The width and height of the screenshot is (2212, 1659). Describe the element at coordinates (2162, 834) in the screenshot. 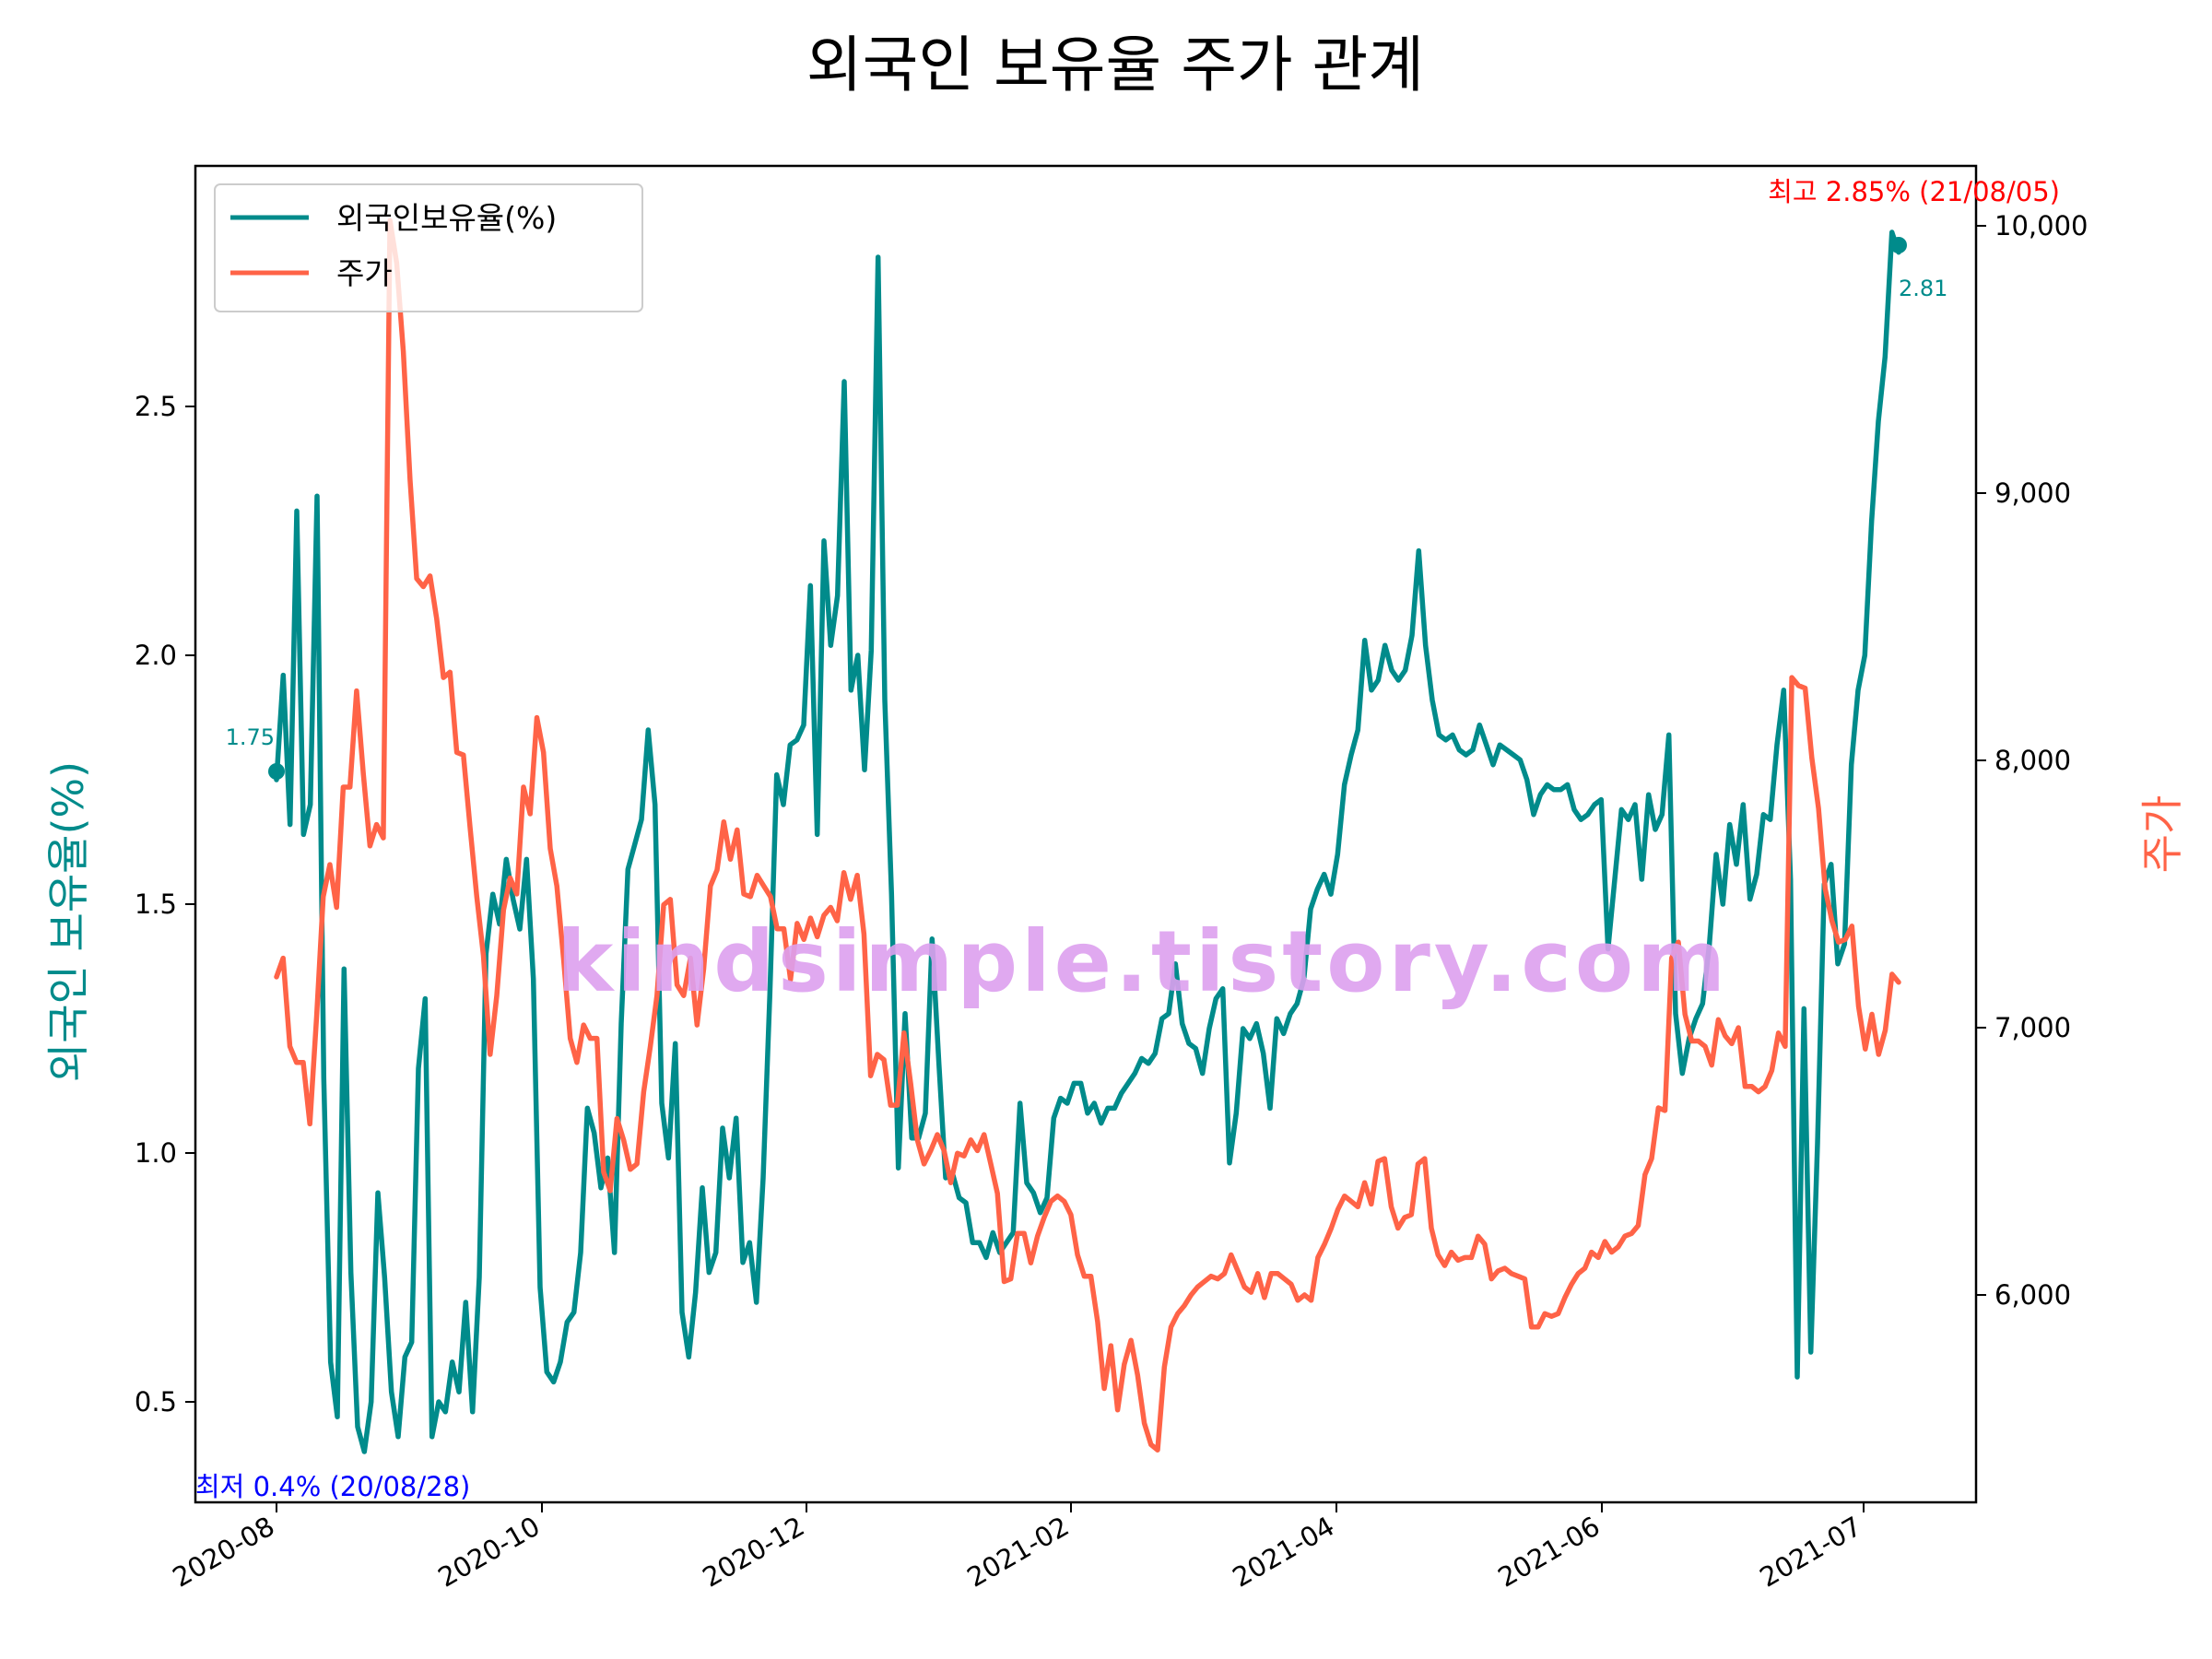

I see `right-y-axis-label: 주가` at that location.